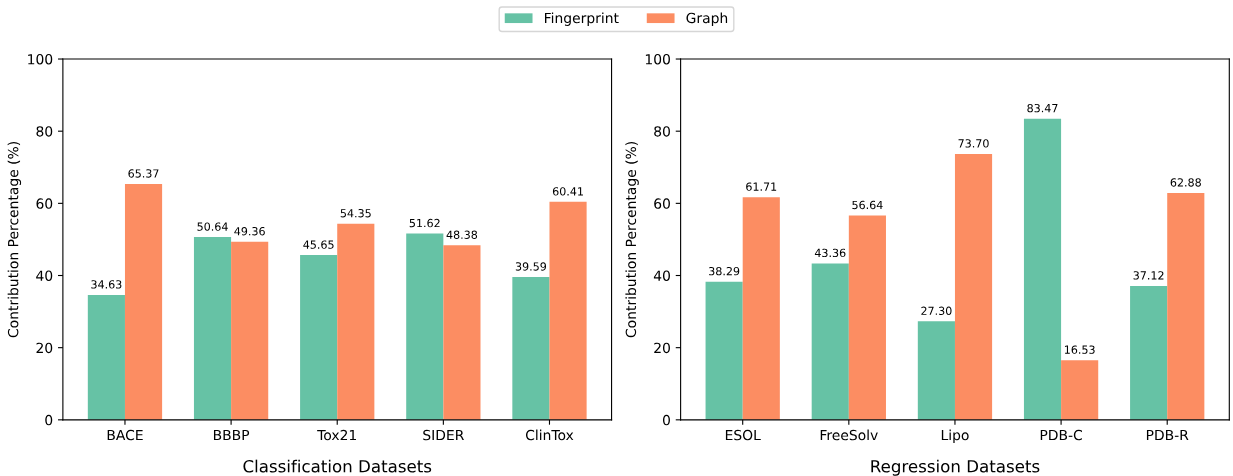  Describe the element at coordinates (743, 435) in the screenshot. I see `x-tick-label: ESOL` at that location.